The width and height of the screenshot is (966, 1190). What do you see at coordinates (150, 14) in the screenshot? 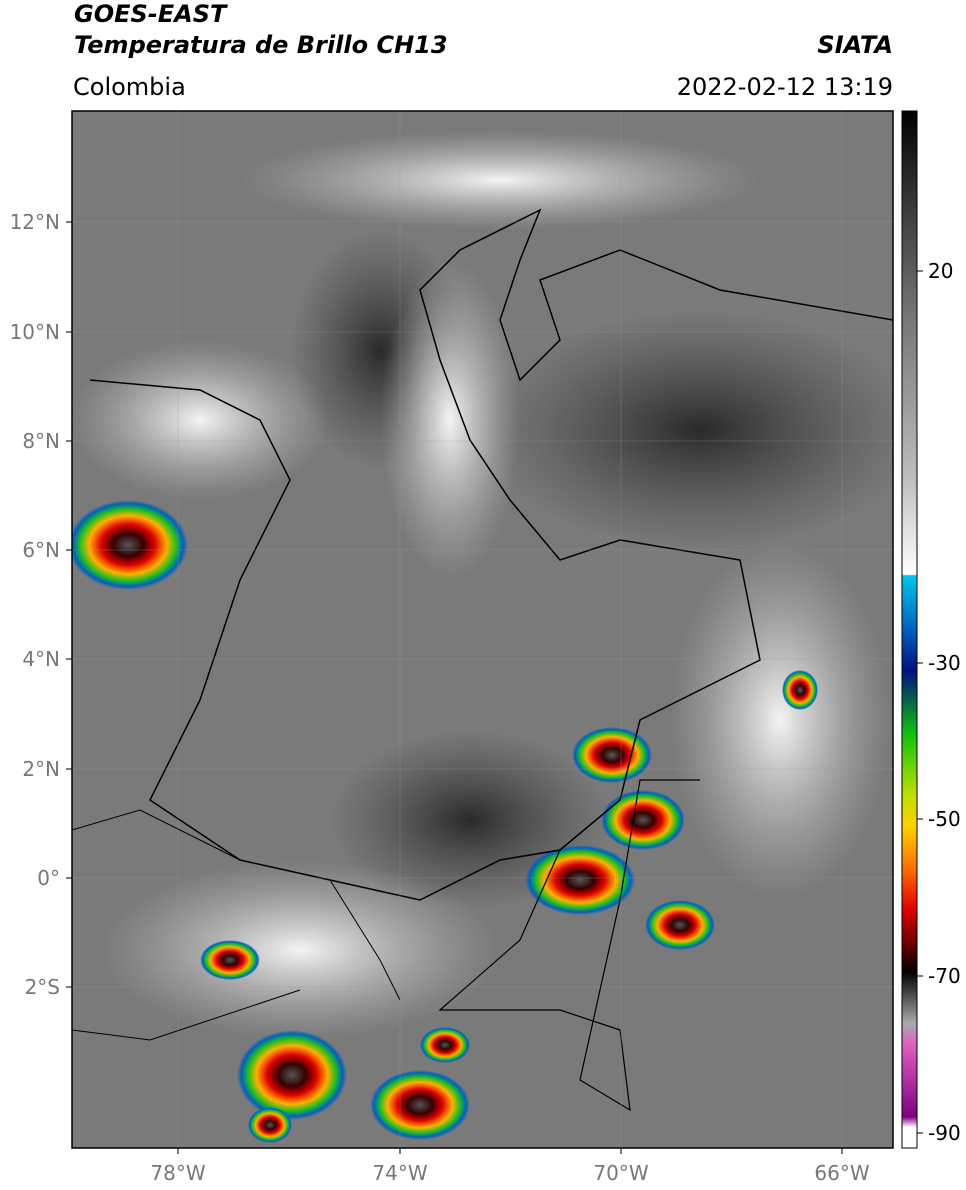
I see `satellite-title: GOES-EAST` at bounding box center [150, 14].